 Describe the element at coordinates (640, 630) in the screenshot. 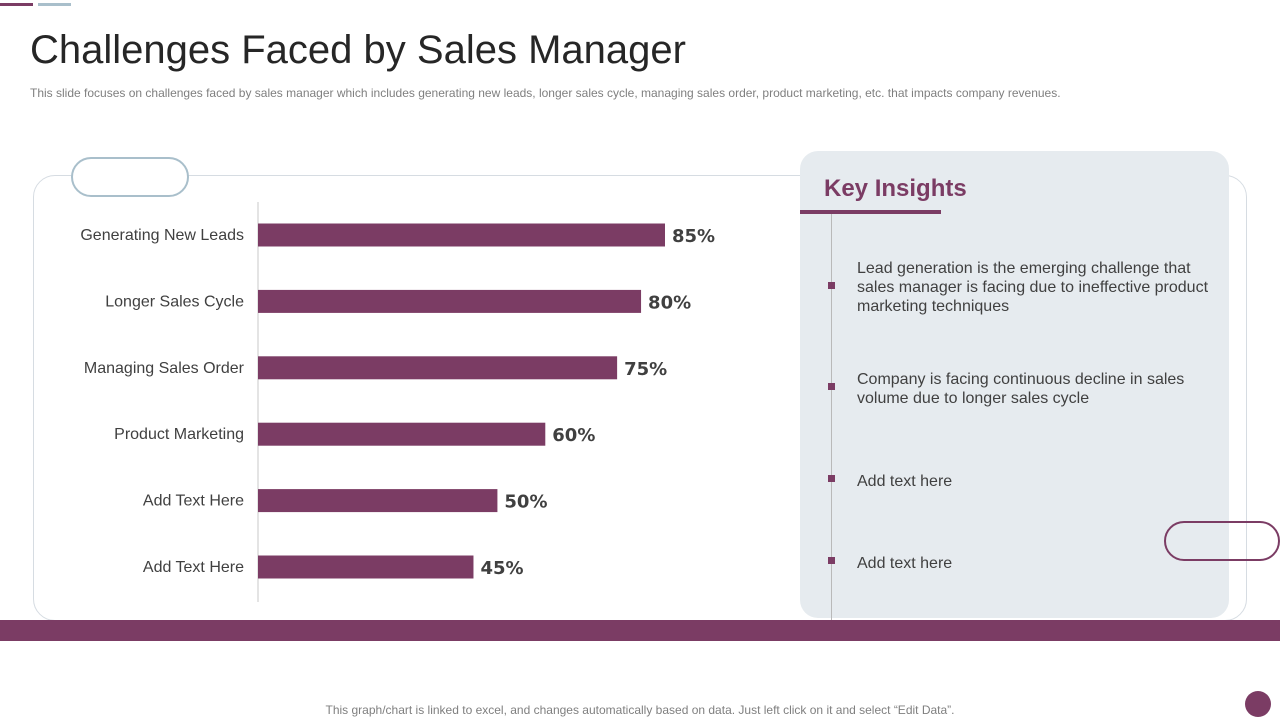

I see `bottom-accent-band` at that location.